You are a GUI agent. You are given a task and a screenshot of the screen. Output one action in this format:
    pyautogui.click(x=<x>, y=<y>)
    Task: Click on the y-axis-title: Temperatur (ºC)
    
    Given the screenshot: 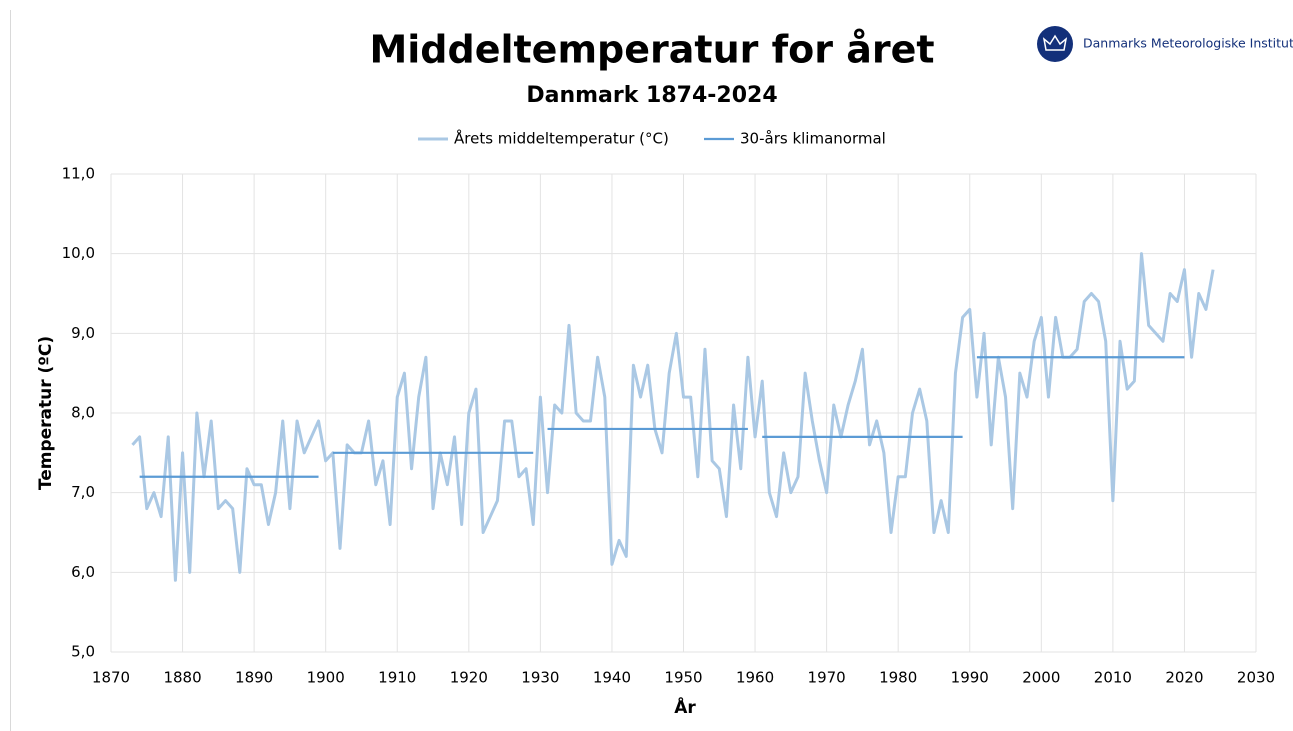 What is the action you would take?
    pyautogui.click(x=46, y=413)
    